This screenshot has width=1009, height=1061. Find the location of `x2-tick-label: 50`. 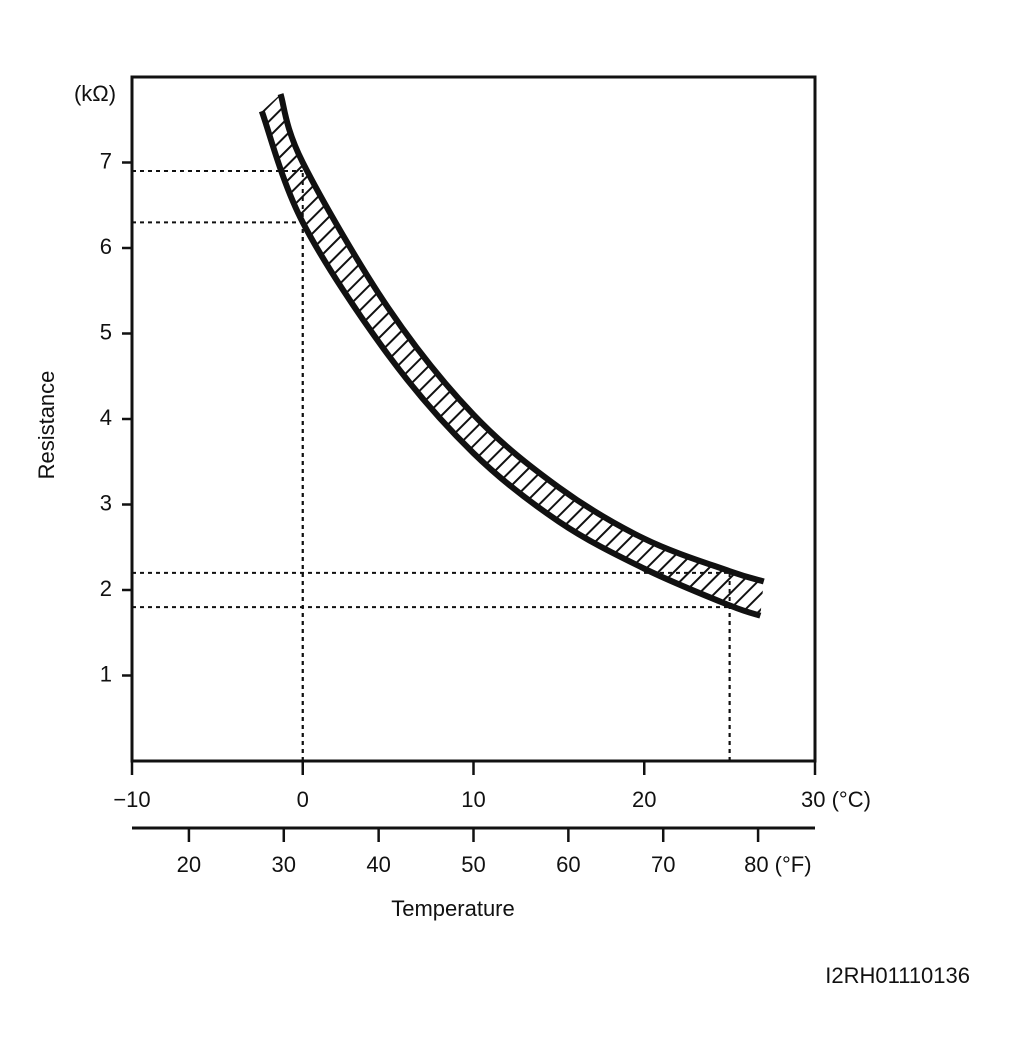

x2-tick-label: 50 is located at coordinates (473, 864).